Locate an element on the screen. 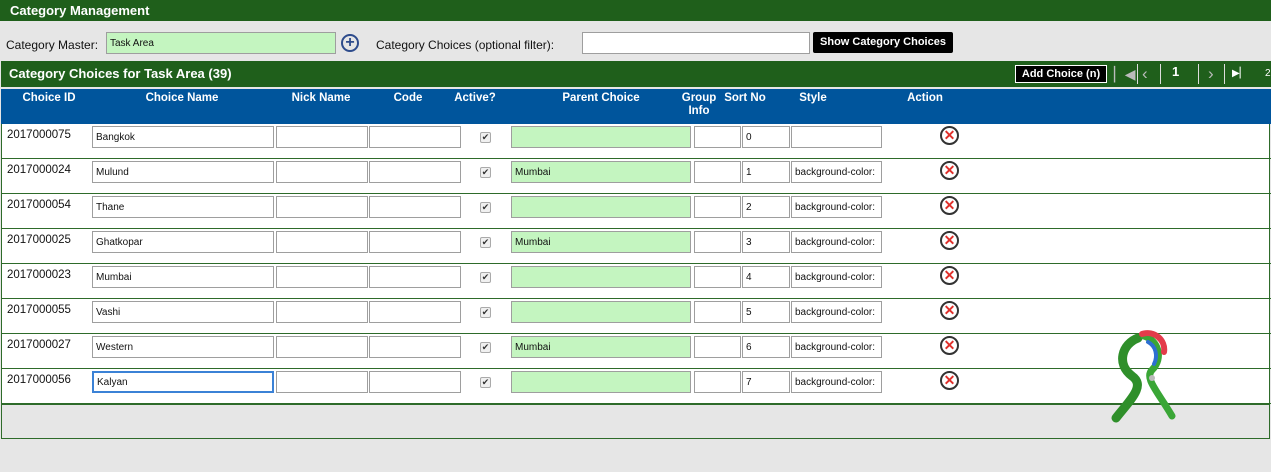 The image size is (1271, 472). table-row: 2017000054 ✔ ✕ is located at coordinates (636, 211).